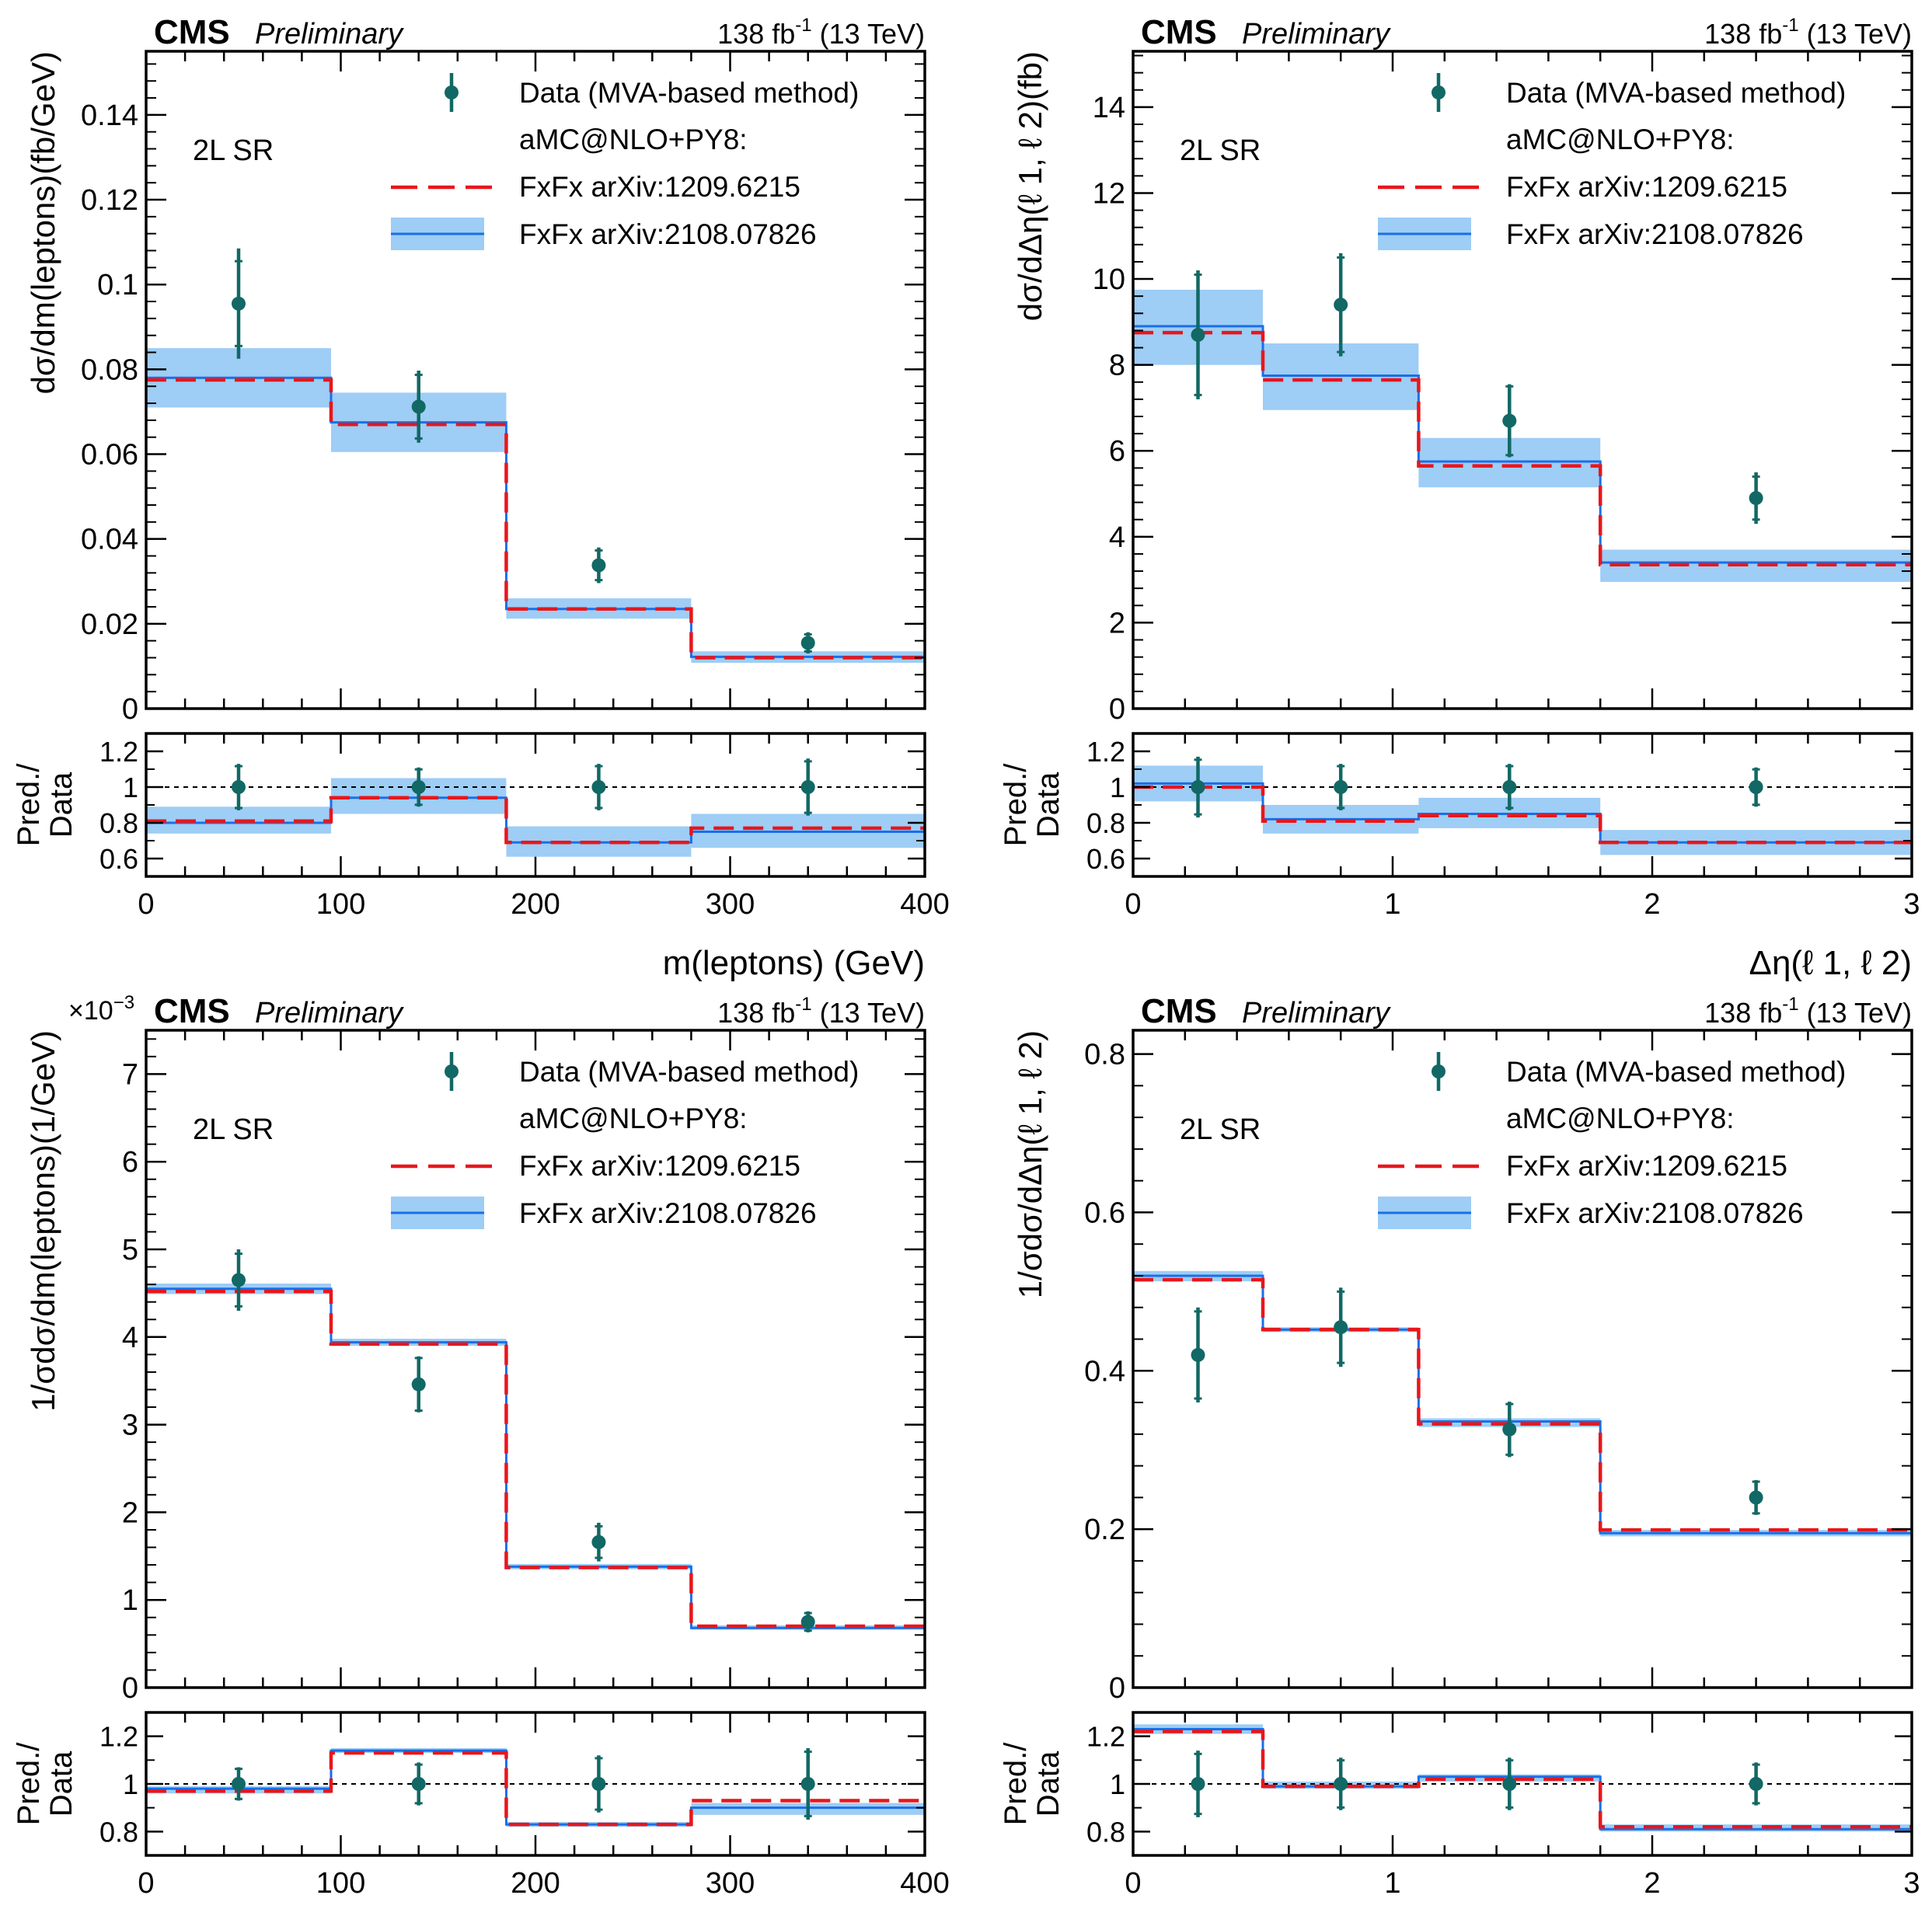 The height and width of the screenshot is (1923, 1932). What do you see at coordinates (1109, 108) in the screenshot?
I see `y-tick-label: 14` at bounding box center [1109, 108].